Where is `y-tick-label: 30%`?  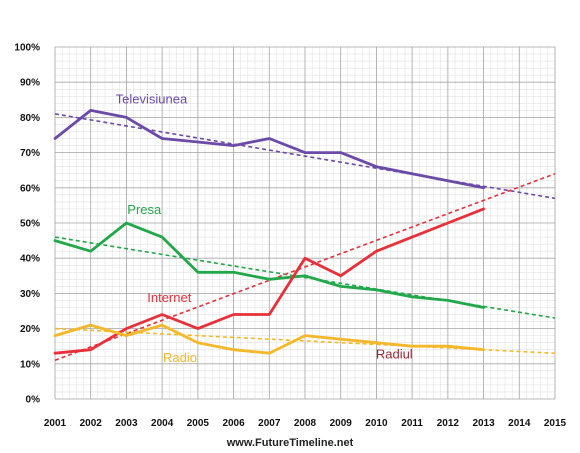
y-tick-label: 30% is located at coordinates (30, 294).